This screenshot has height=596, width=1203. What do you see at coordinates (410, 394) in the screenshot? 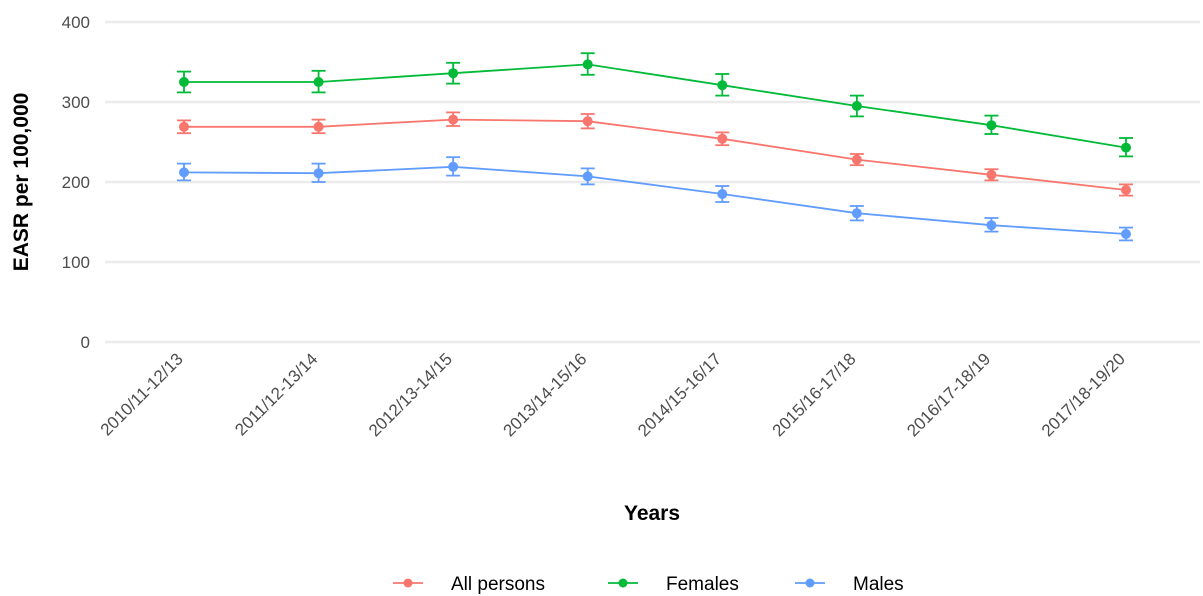
I see `x-tick-label: 2012/13-14/15` at bounding box center [410, 394].